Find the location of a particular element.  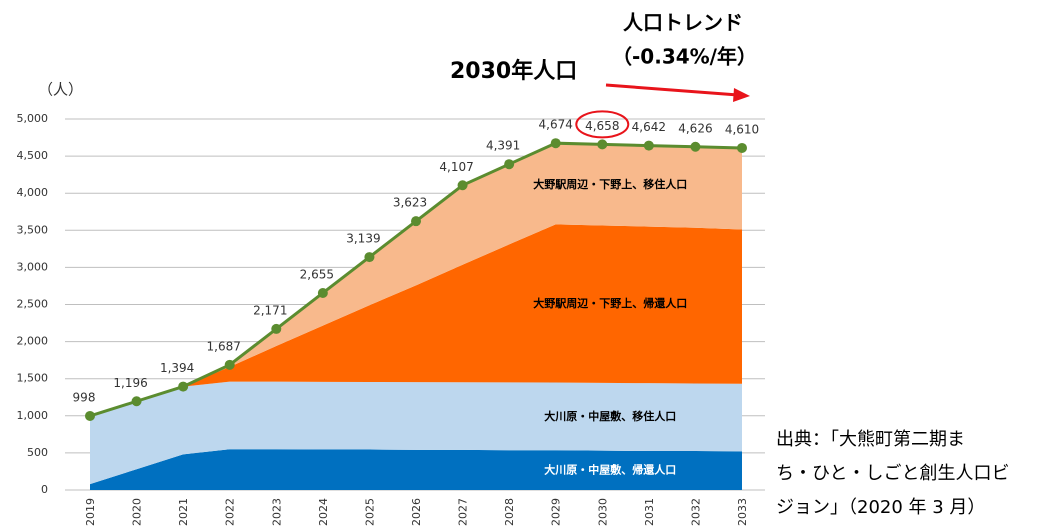

arrow-head is located at coordinates (741, 95).